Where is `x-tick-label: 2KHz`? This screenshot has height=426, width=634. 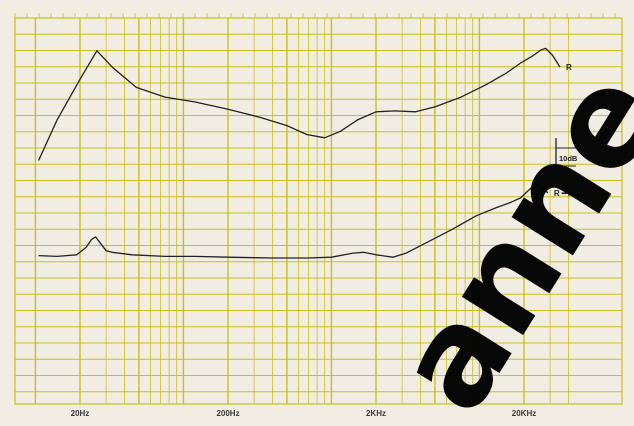 x-tick-label: 2KHz is located at coordinates (376, 413).